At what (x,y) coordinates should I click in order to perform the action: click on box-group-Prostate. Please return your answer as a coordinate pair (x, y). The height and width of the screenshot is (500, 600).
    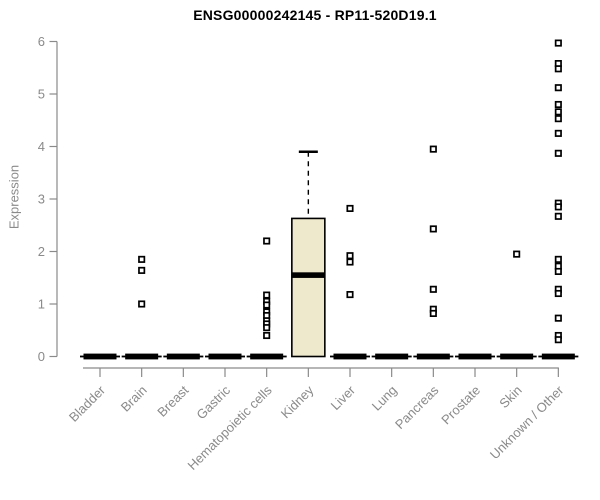
    Looking at the image, I should click on (475, 356).